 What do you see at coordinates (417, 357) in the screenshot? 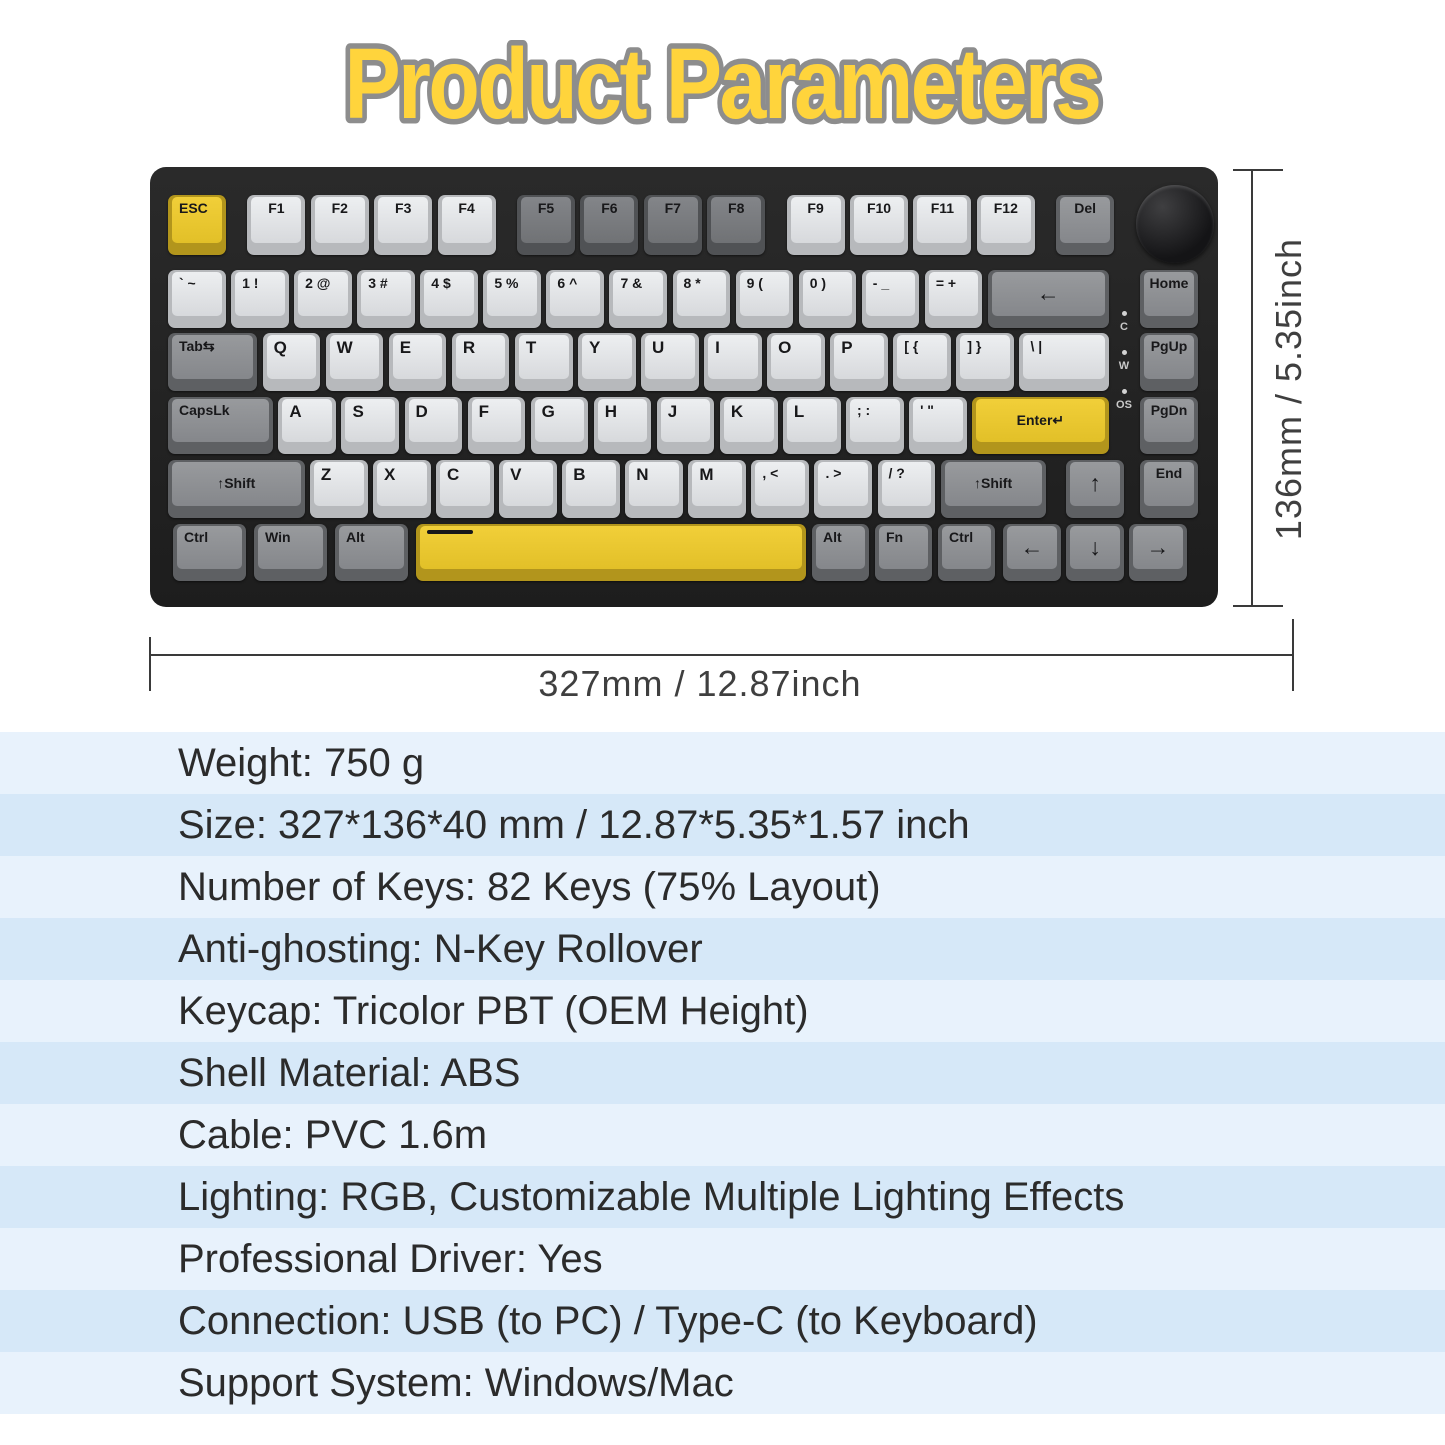
I see `keycap-face: E` at bounding box center [417, 357].